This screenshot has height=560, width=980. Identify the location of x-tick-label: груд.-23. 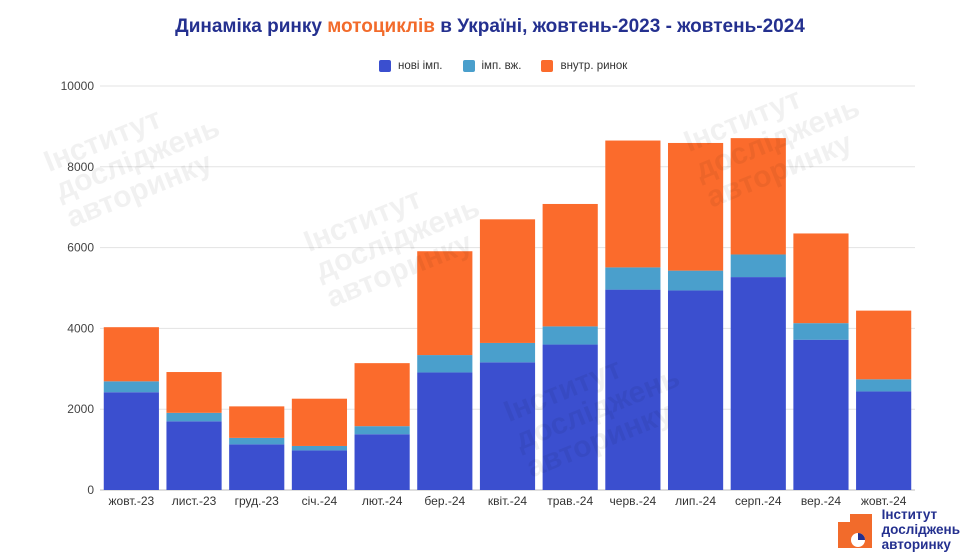
(257, 501).